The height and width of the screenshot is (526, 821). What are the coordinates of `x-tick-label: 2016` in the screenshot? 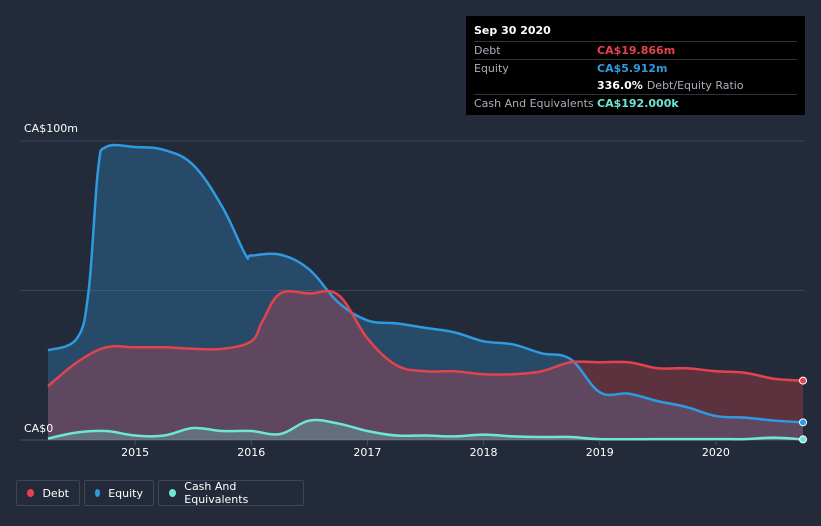 It's located at (251, 452).